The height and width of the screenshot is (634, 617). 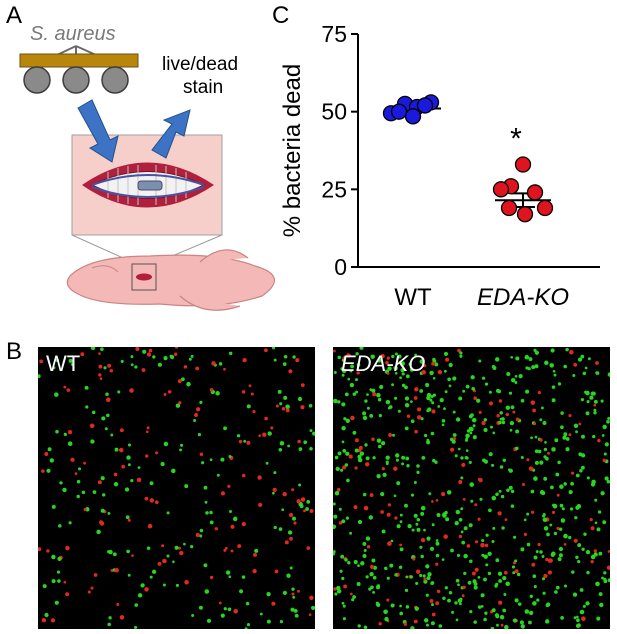 I want to click on y-axis-label: % bacteria dead, so click(x=292, y=150).